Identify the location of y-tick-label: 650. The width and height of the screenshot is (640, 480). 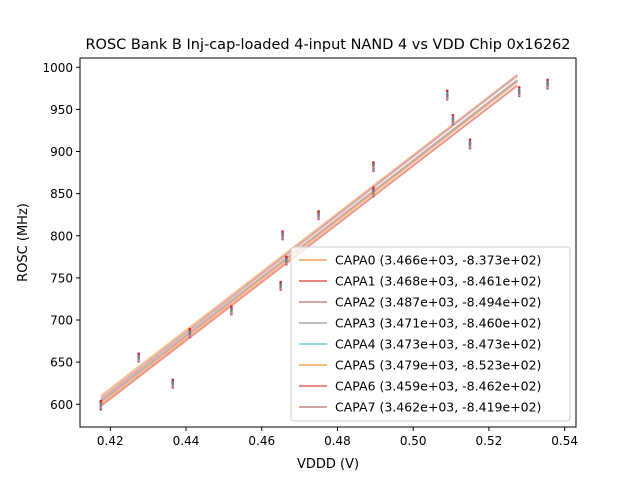
(61, 363).